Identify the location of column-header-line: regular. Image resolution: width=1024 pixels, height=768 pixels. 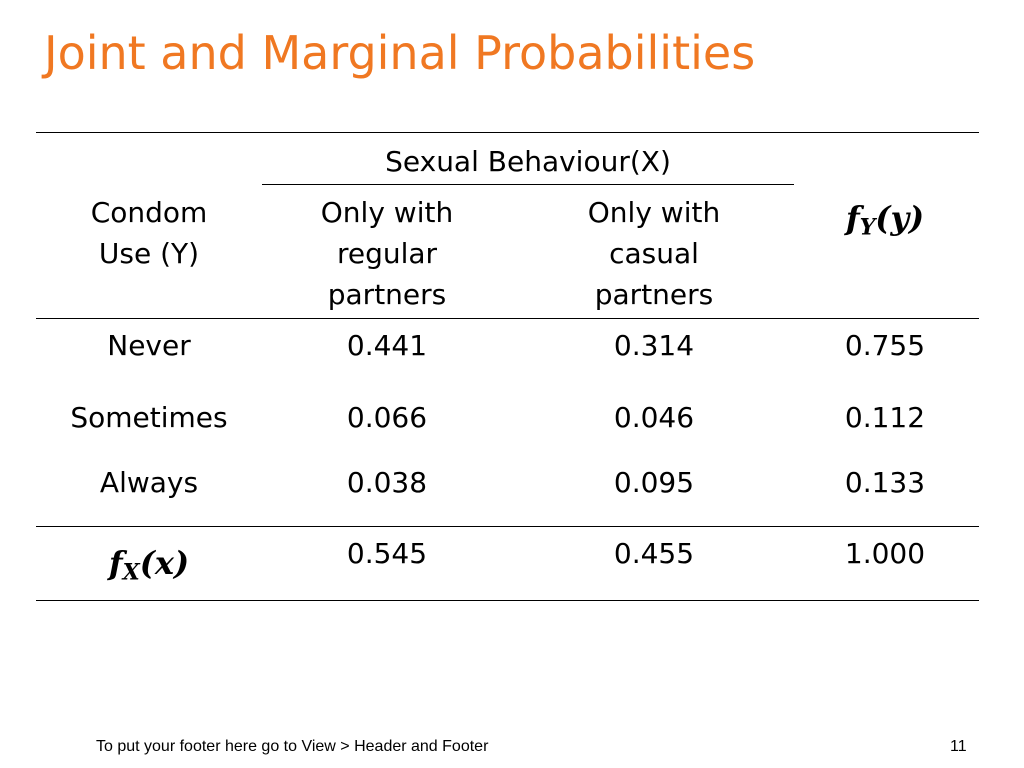
(387, 253).